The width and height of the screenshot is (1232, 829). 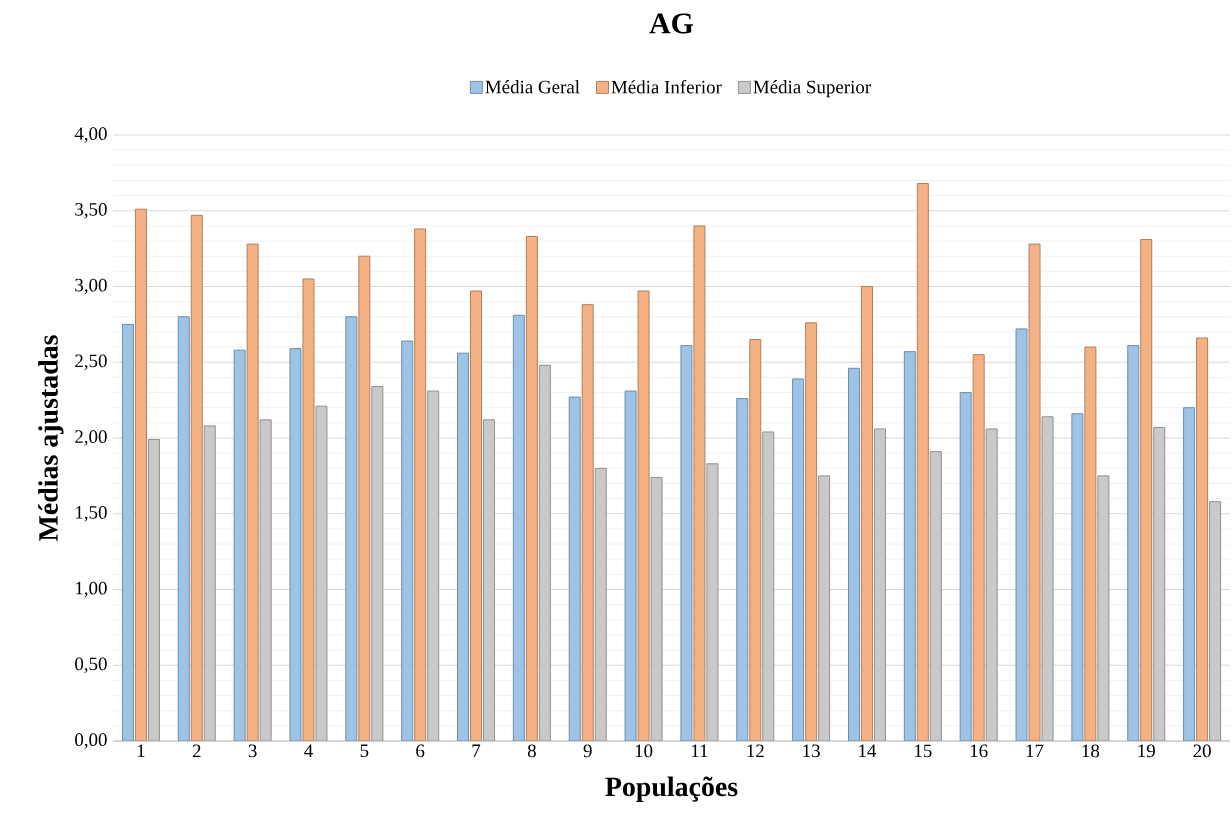 What do you see at coordinates (868, 751) in the screenshot?
I see `x-tick-label: 14` at bounding box center [868, 751].